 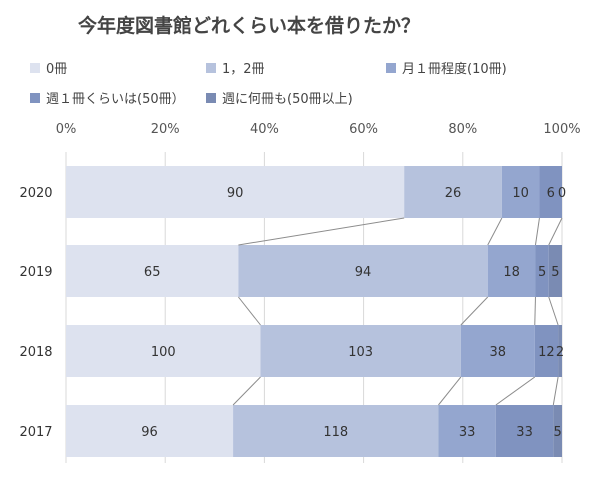 I want to click on y-label-2019: 2019, so click(x=35, y=272).